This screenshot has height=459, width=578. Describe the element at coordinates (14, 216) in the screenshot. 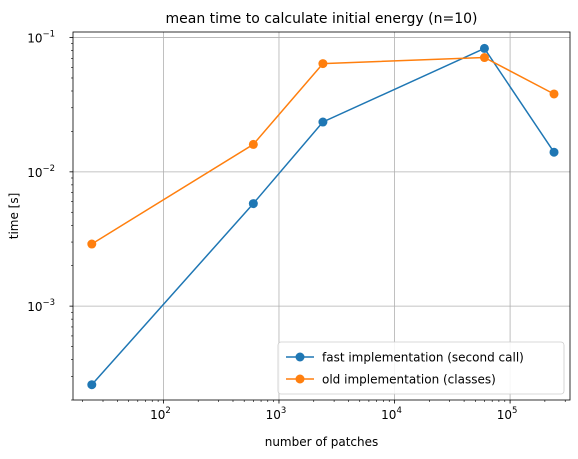

I see `y-axis-label: time [s]` at that location.